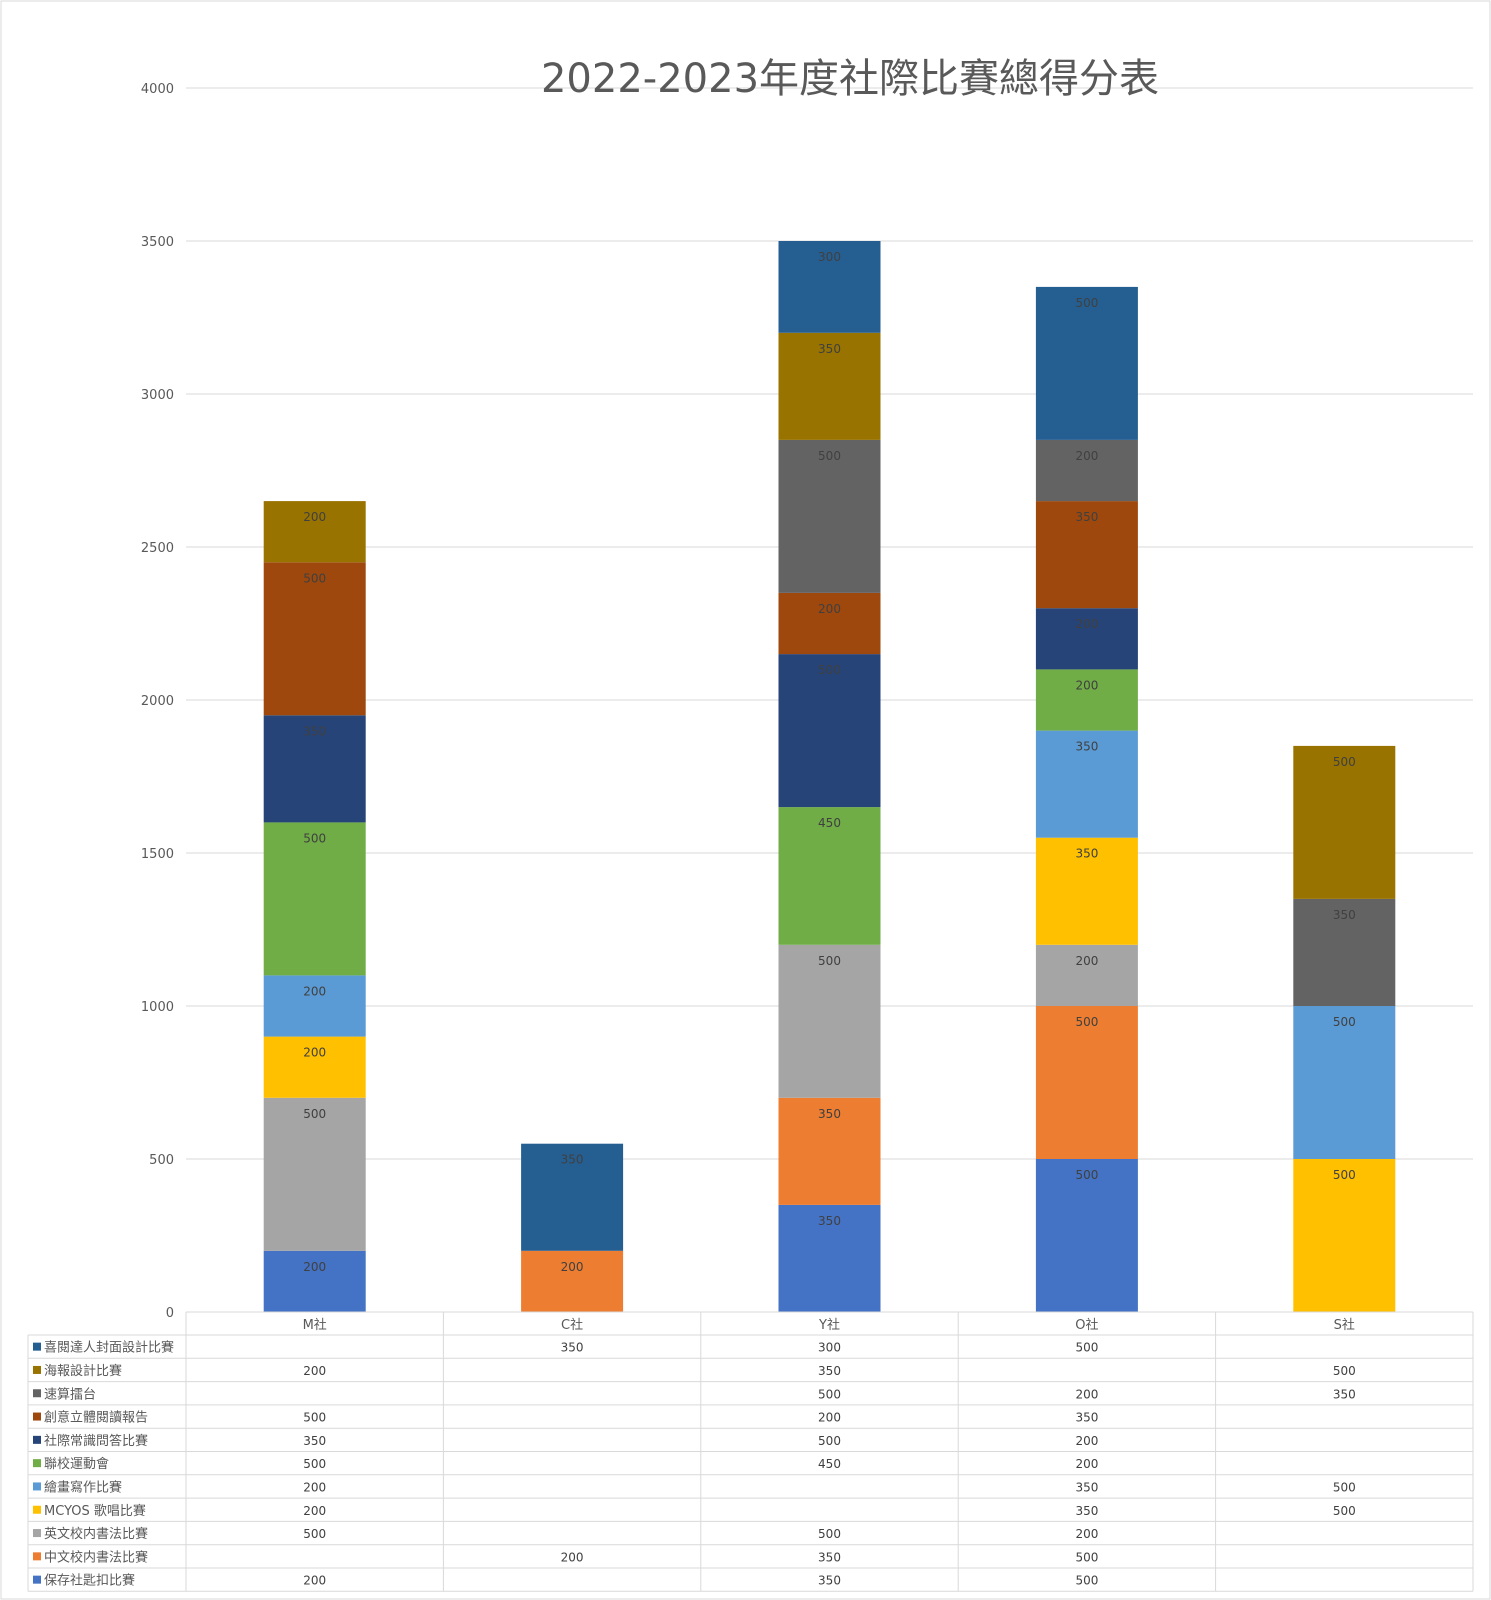  Describe the element at coordinates (1086, 1325) in the screenshot. I see `table-category-label: O社` at that location.